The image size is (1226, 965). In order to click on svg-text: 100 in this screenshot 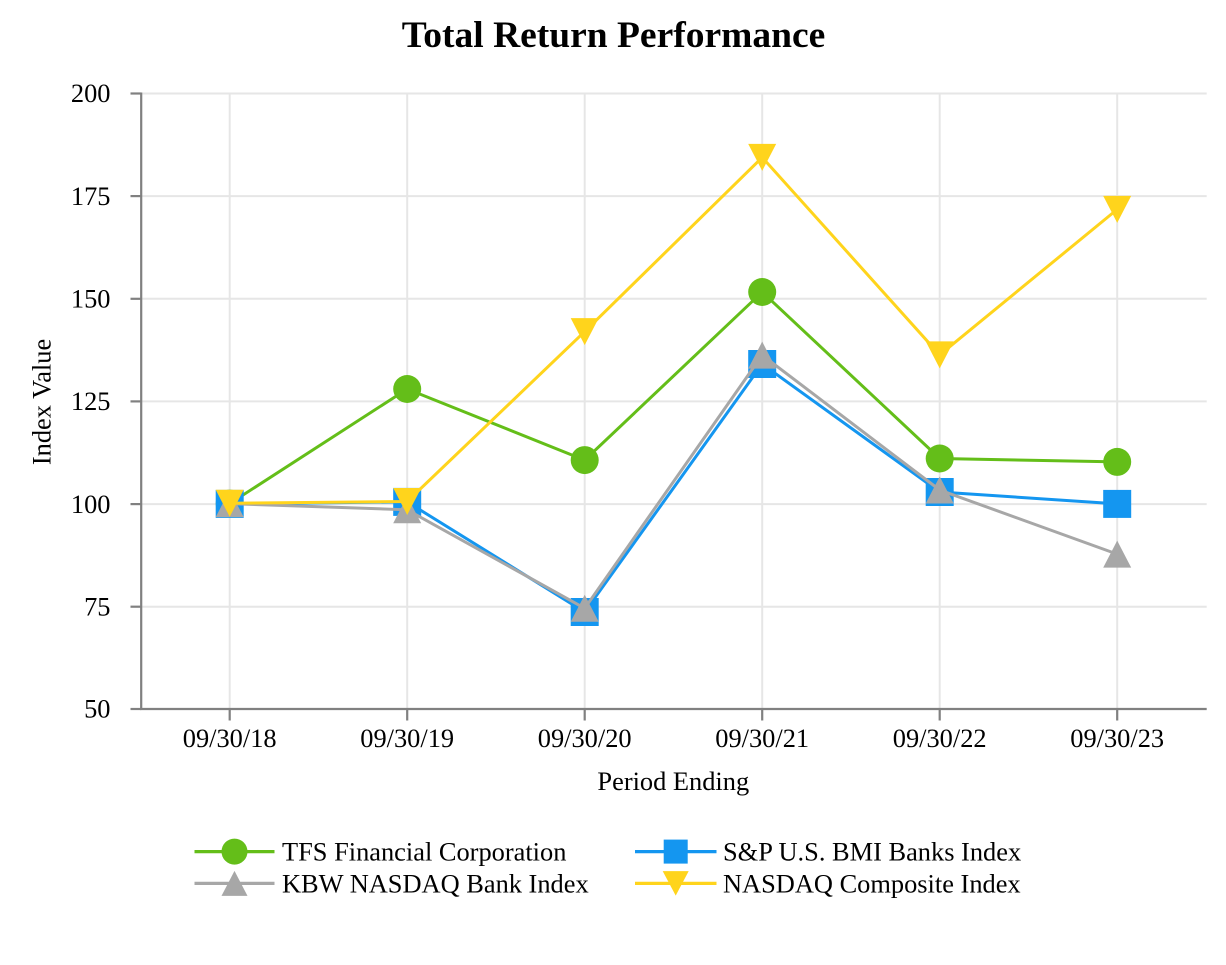, I will do `click(91, 504)`.